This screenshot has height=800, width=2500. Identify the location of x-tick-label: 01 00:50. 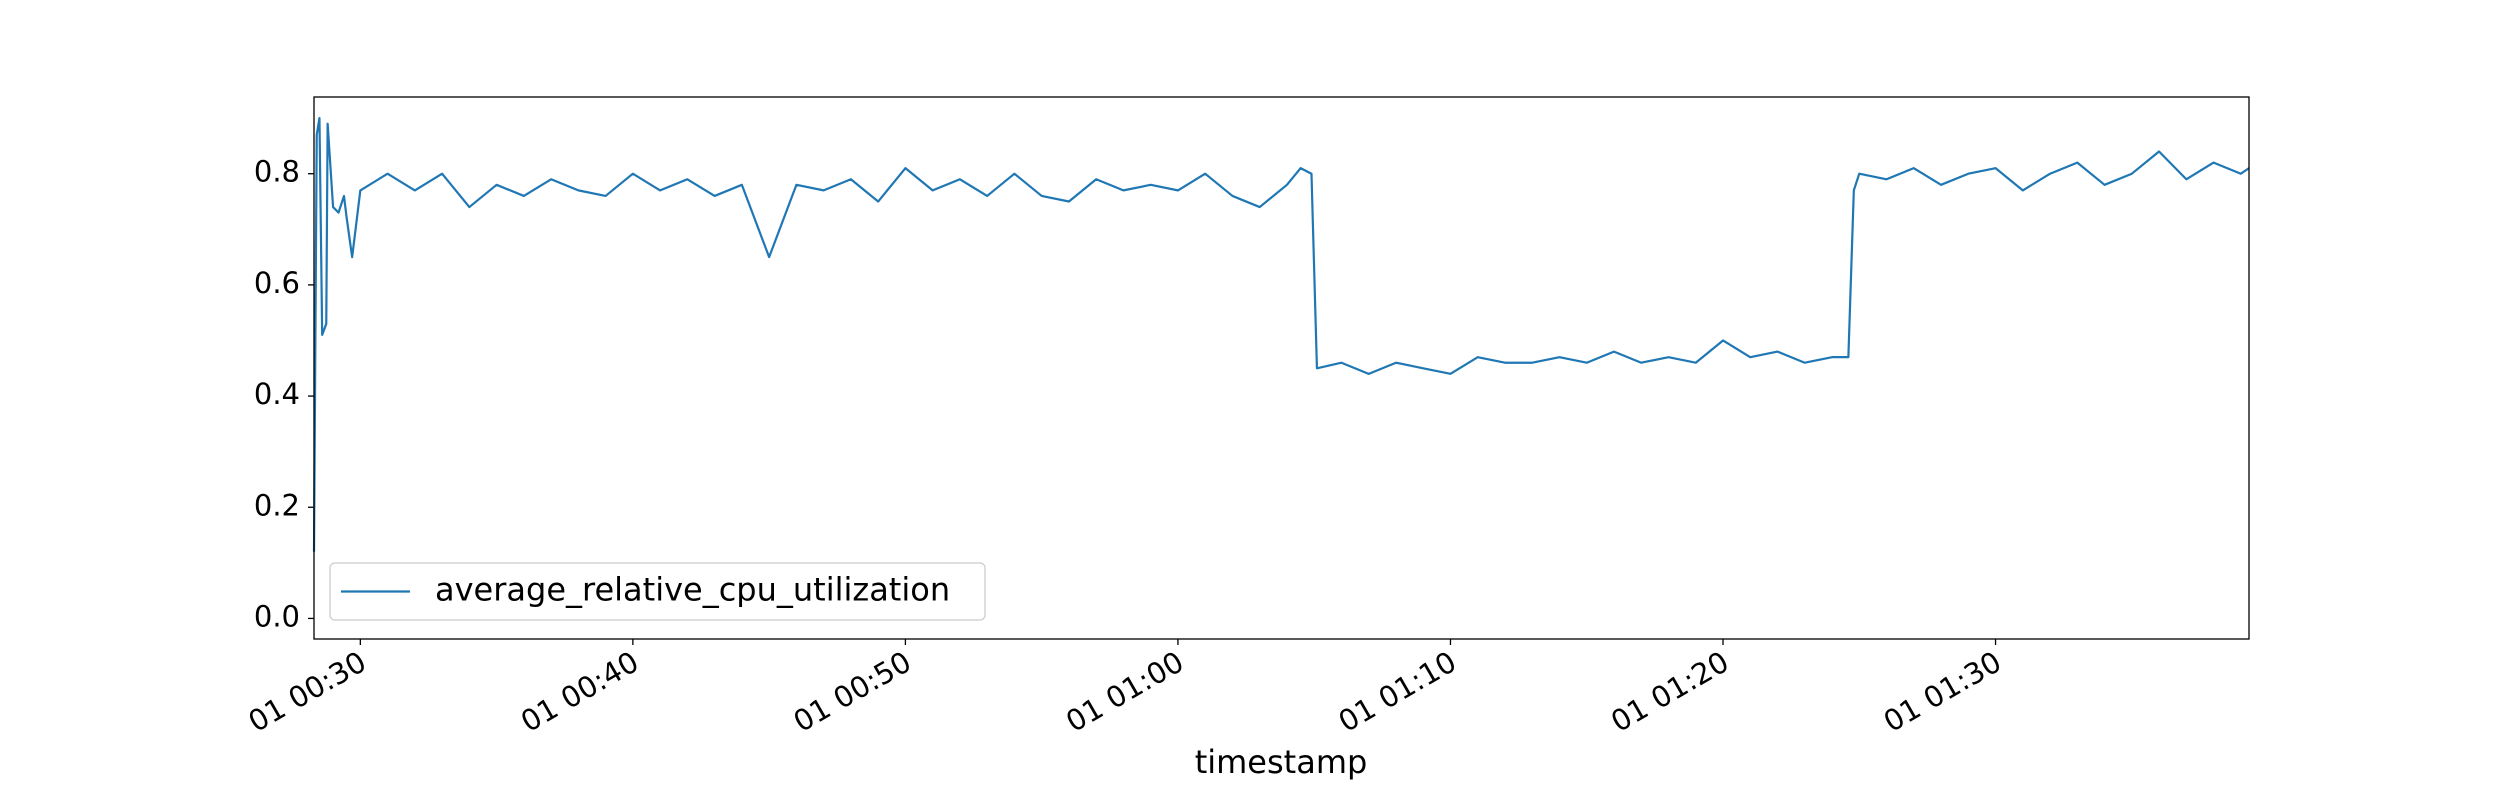
(852, 692).